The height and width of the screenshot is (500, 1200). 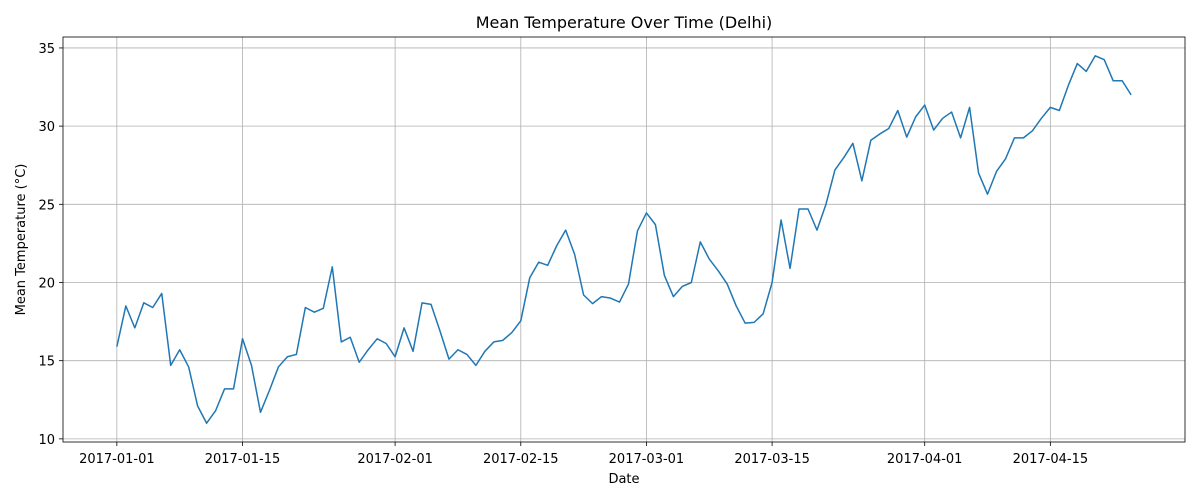 What do you see at coordinates (521, 459) in the screenshot?
I see `x-tick-label: 2017-02-15` at bounding box center [521, 459].